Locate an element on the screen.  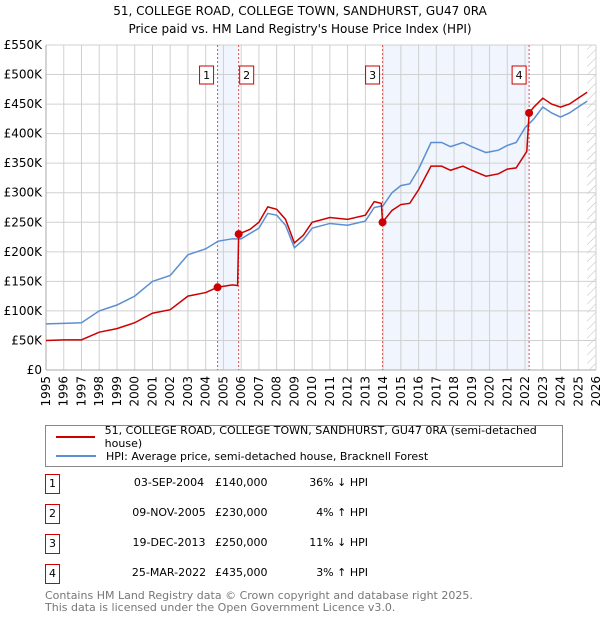
legend-swatch-blue is located at coordinates (76, 456).